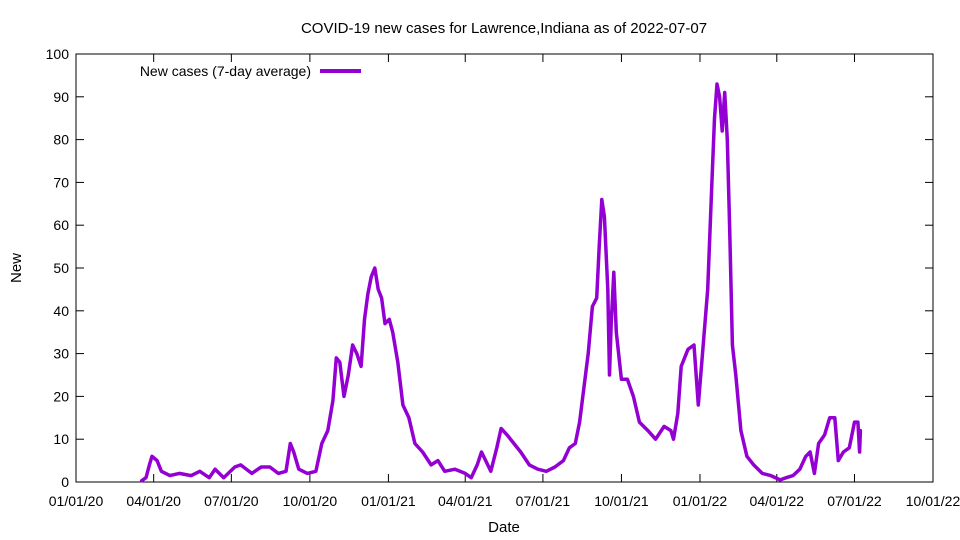 The image size is (960, 540). Describe the element at coordinates (61, 396) in the screenshot. I see `y-tick-label: 20` at that location.